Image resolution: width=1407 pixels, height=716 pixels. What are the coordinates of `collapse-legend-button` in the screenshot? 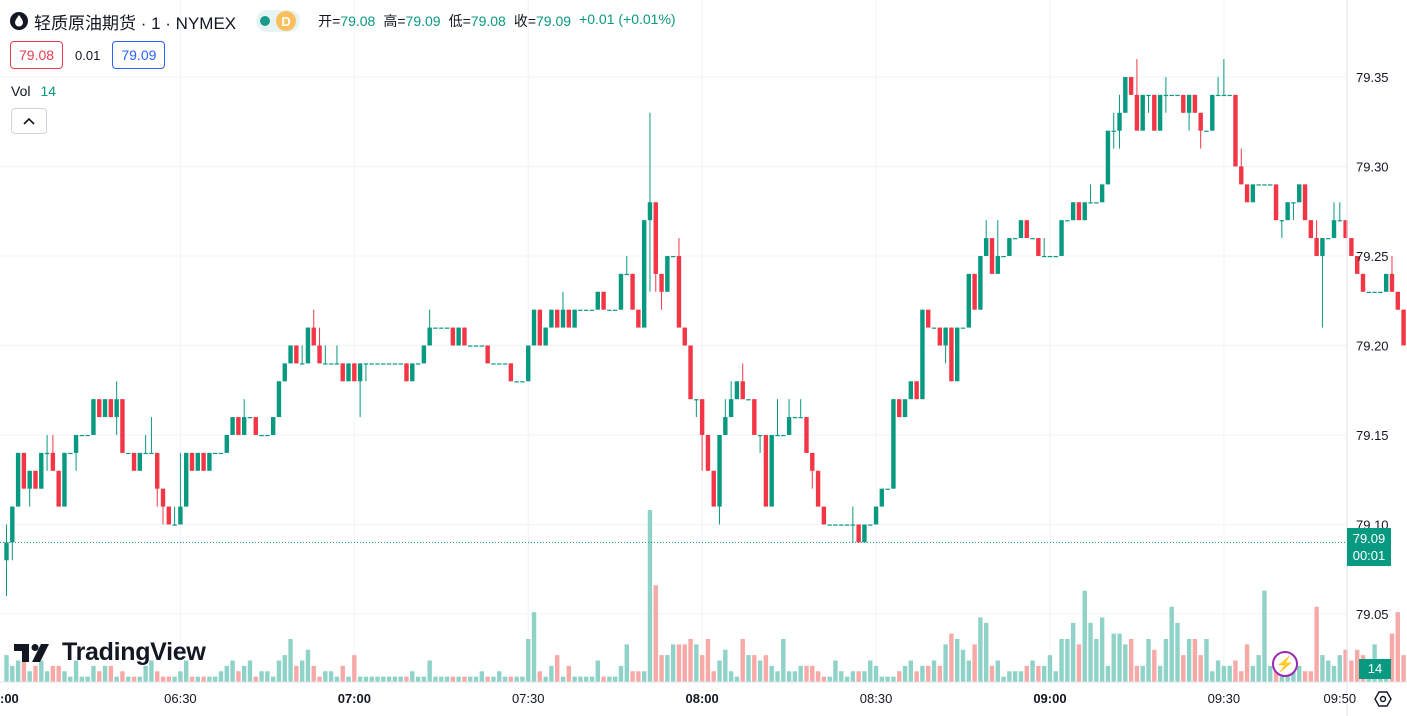 It's located at (29, 121).